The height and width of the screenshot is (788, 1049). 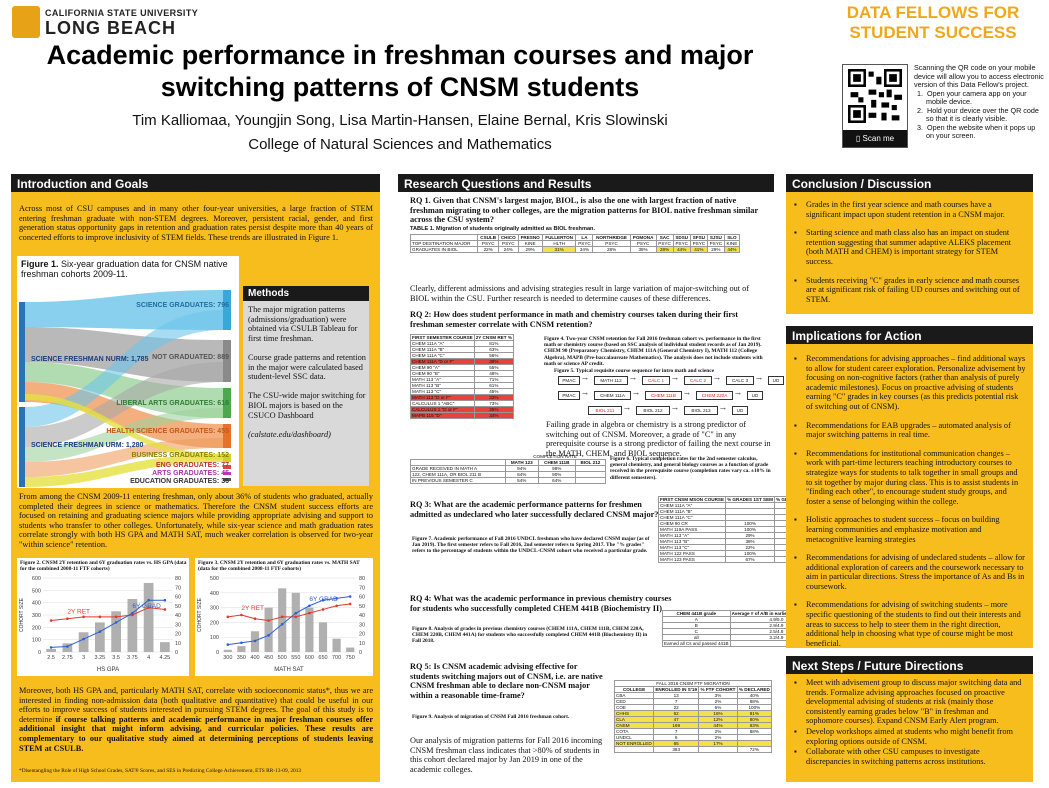 I want to click on y2-tick-label: 40, so click(x=362, y=616).